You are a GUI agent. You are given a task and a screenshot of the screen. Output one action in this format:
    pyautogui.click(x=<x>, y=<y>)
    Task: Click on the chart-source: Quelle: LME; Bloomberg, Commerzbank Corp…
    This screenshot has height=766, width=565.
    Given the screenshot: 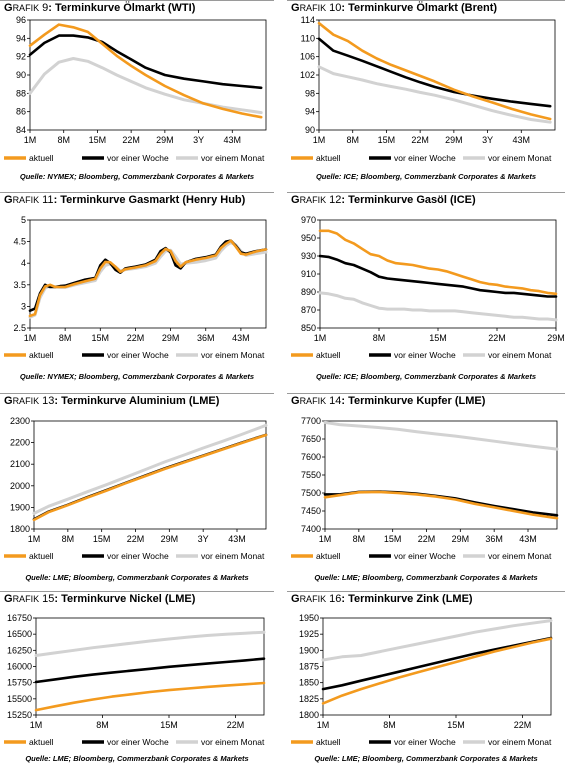 What is the action you would take?
    pyautogui.click(x=426, y=758)
    